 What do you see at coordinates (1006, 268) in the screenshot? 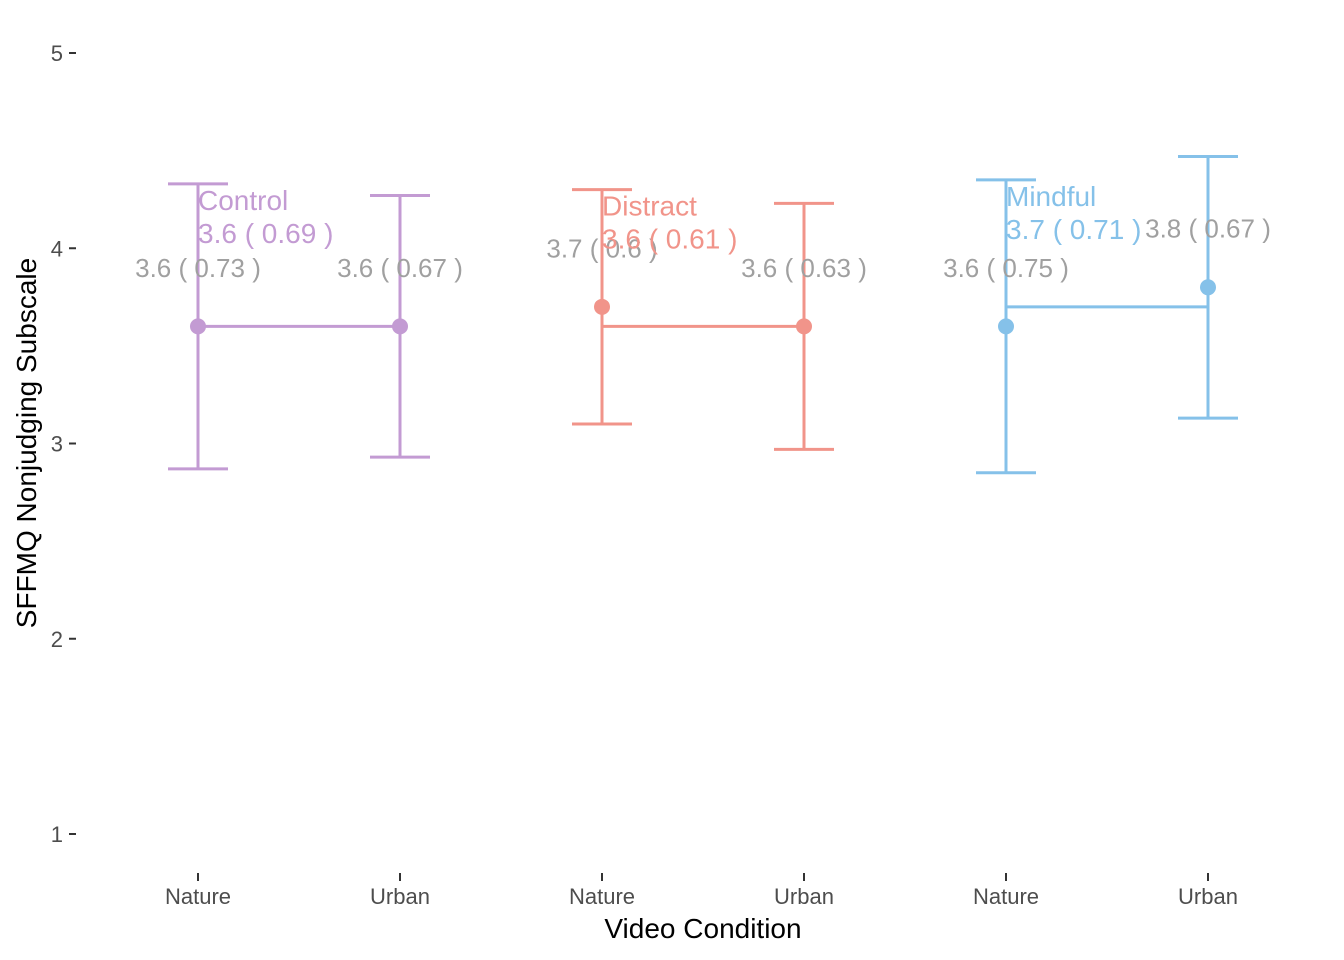
I see `mean-label: 3.6 ( 0.75 )` at bounding box center [1006, 268].